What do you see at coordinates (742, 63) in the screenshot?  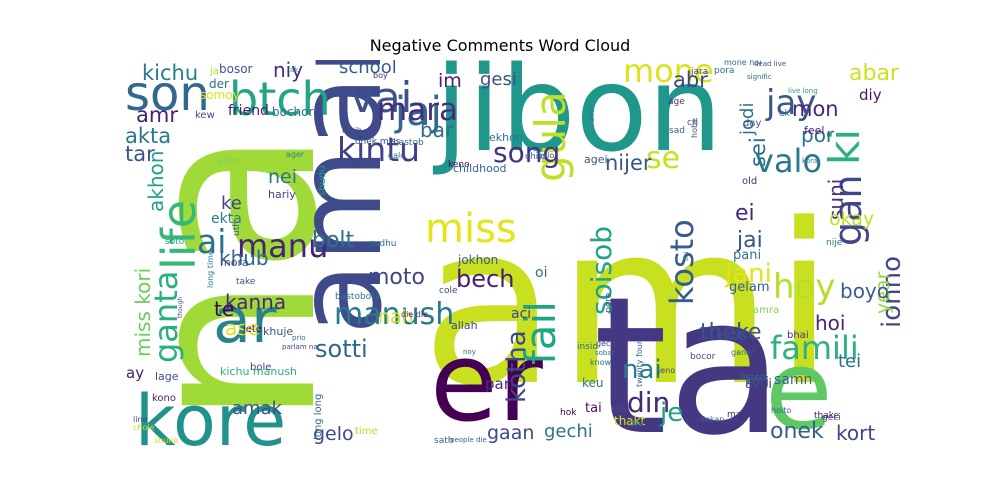 I see `word-mone-hoi: mone hoi` at bounding box center [742, 63].